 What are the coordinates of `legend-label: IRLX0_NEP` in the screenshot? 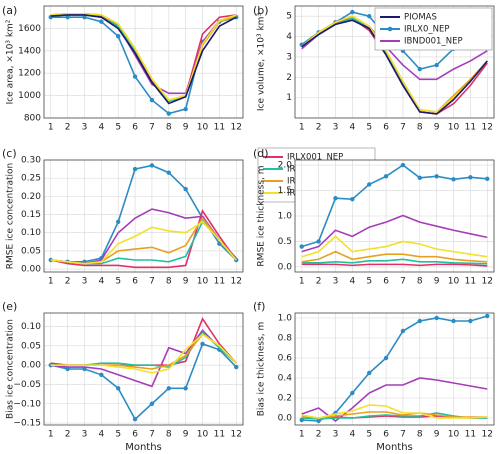 It's located at (426, 30).